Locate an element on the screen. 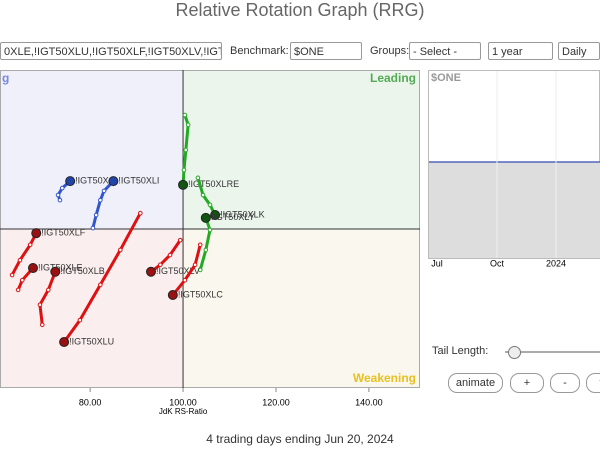 The image size is (600, 450). quadrant-label: g is located at coordinates (5, 78).